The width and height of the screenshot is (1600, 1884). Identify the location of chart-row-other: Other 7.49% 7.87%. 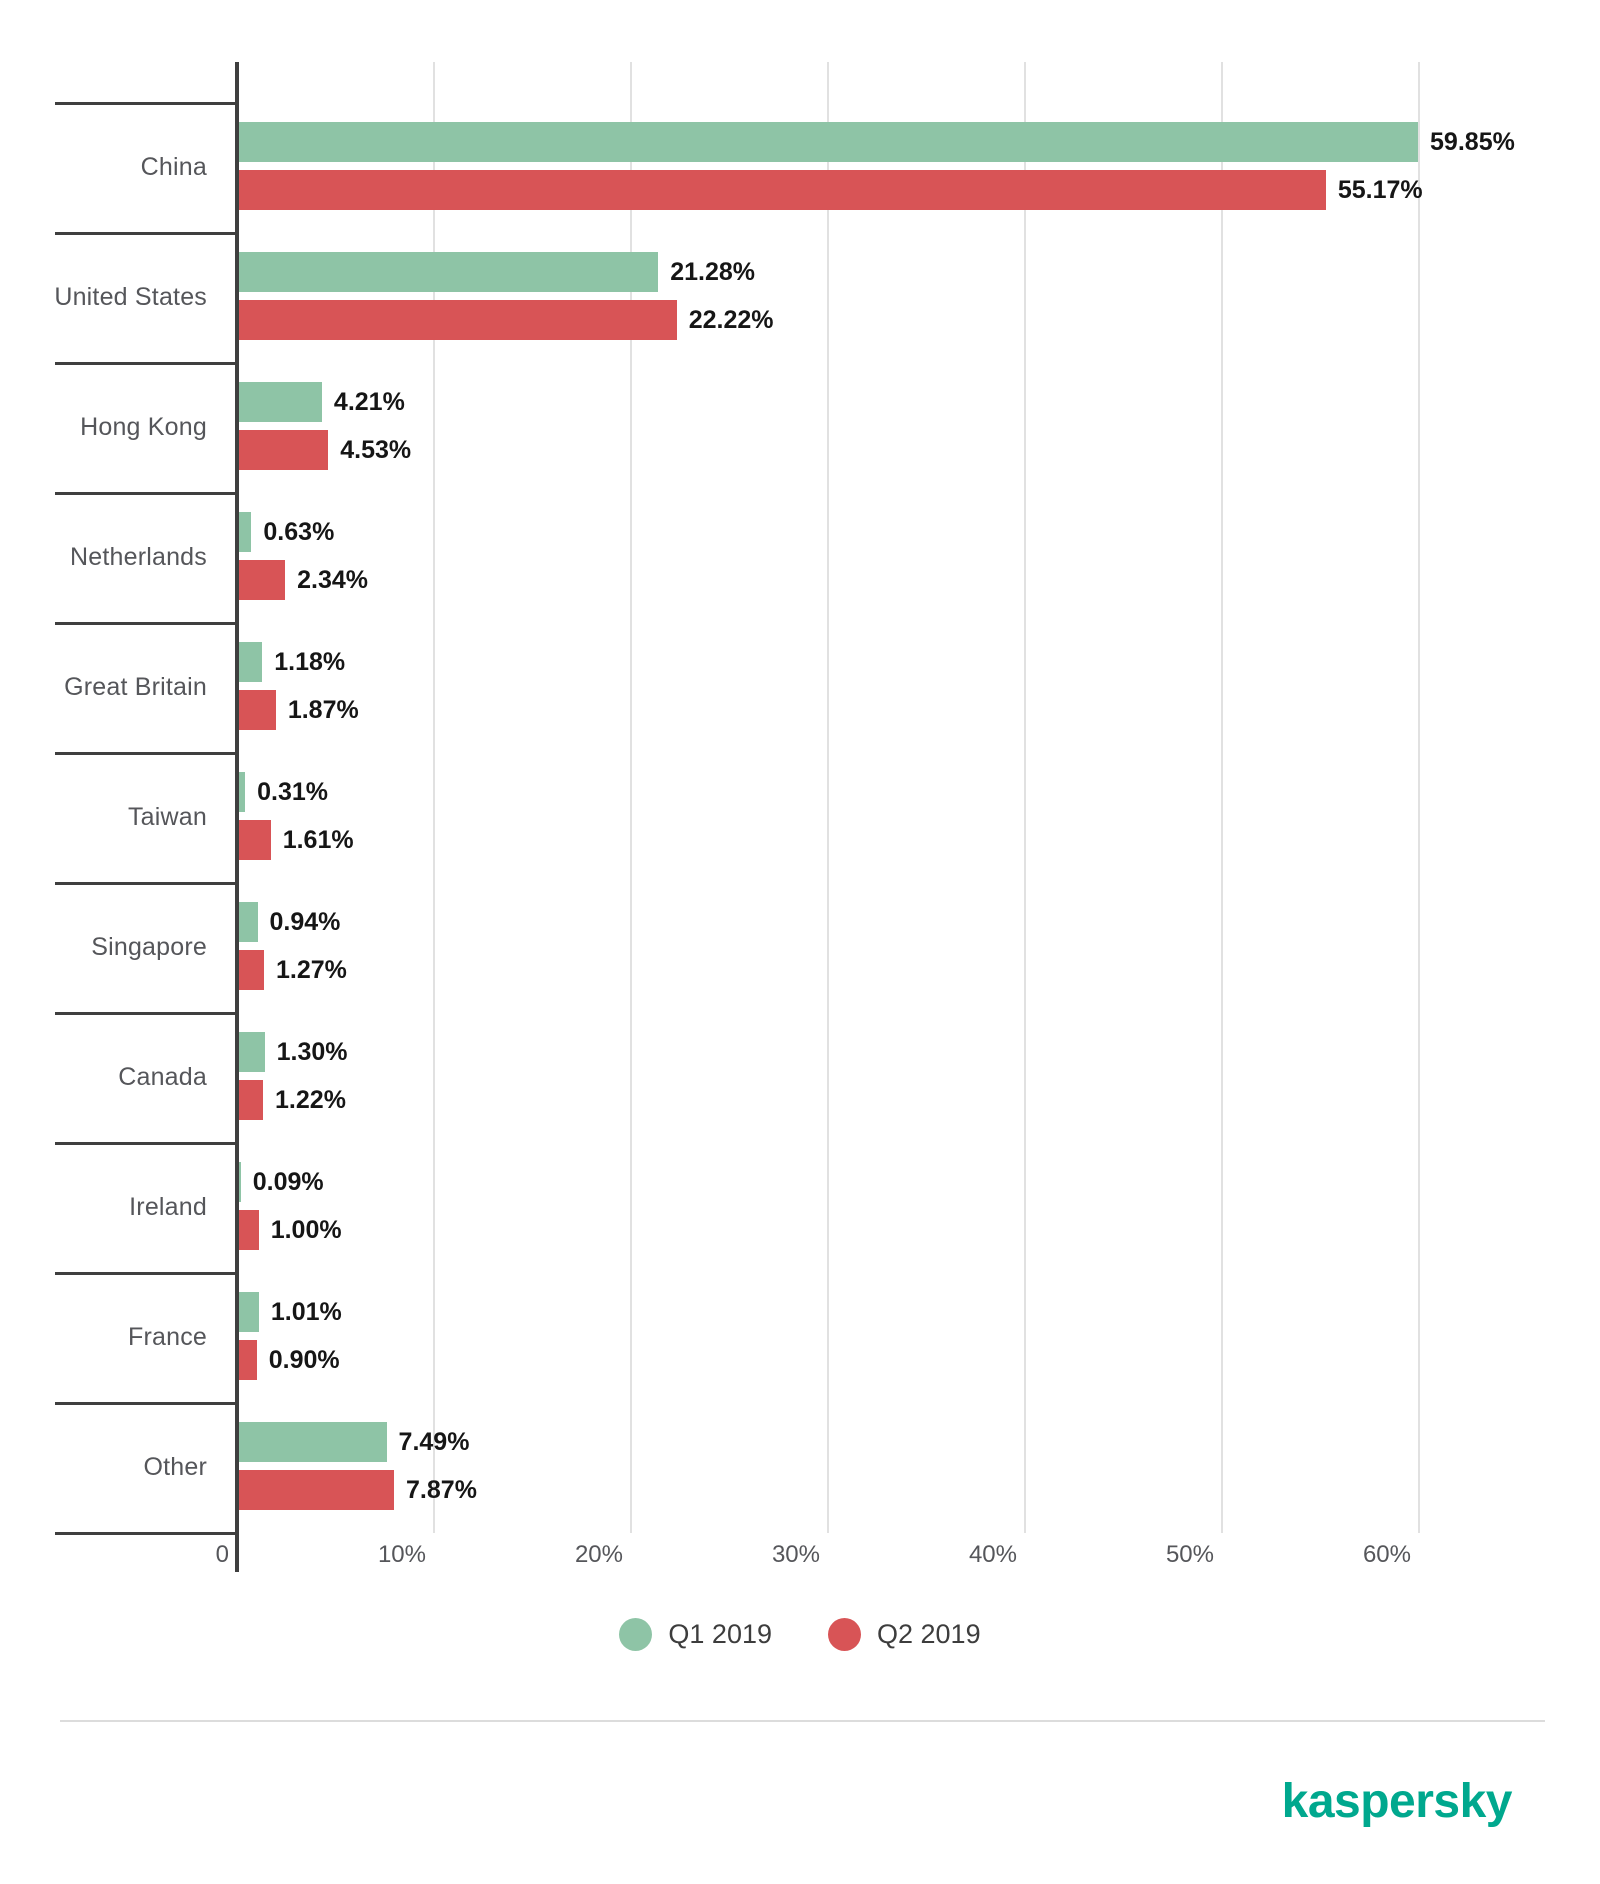
(800, 1467).